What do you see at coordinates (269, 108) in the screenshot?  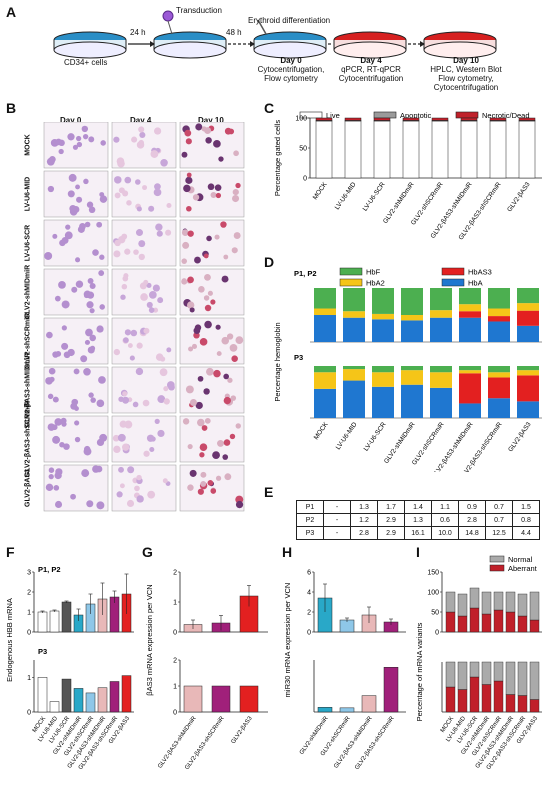 I see `panel-label-c: C` at bounding box center [269, 108].